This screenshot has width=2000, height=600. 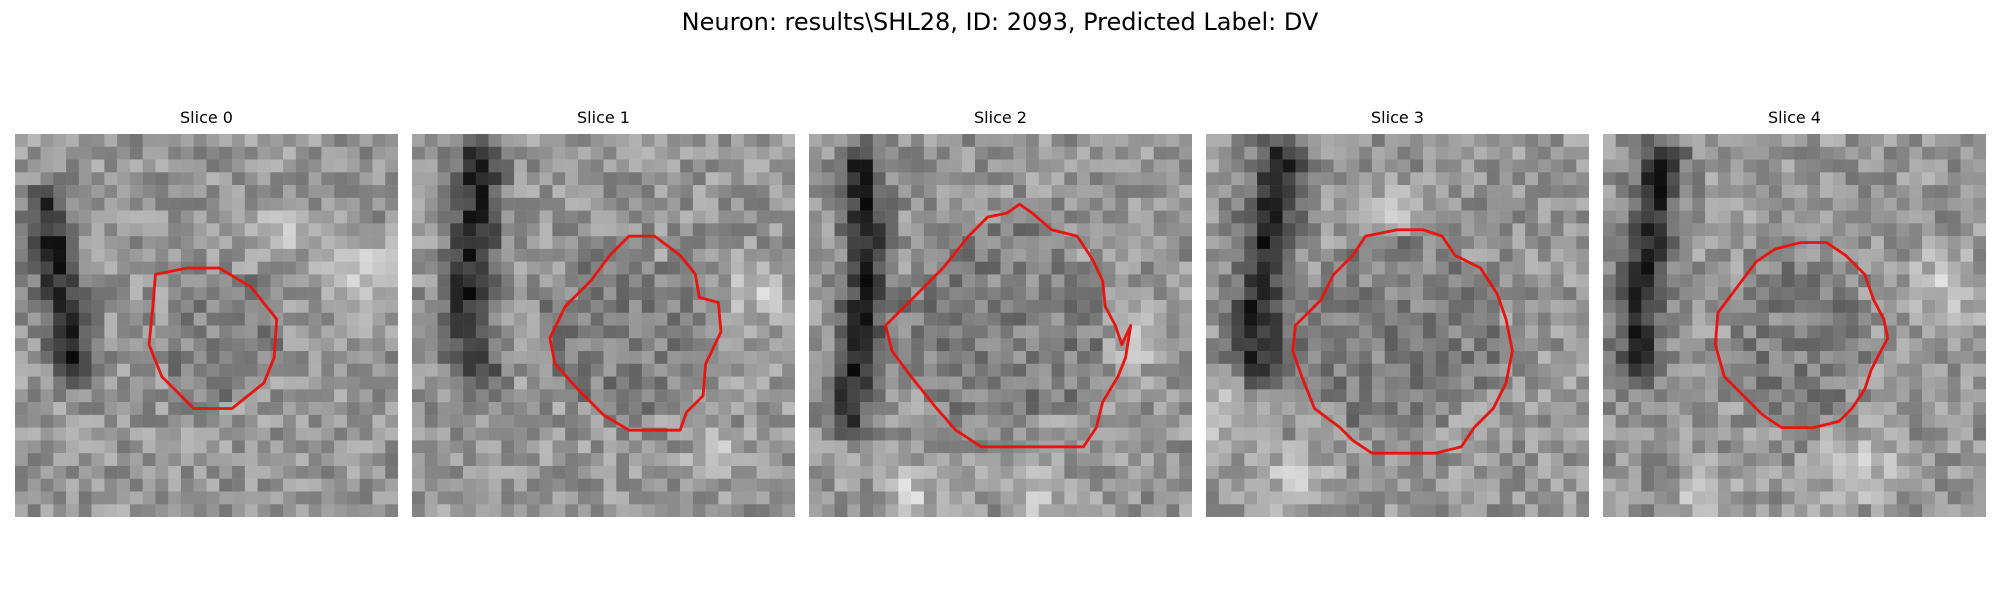 I want to click on slice-image, so click(x=1000, y=325).